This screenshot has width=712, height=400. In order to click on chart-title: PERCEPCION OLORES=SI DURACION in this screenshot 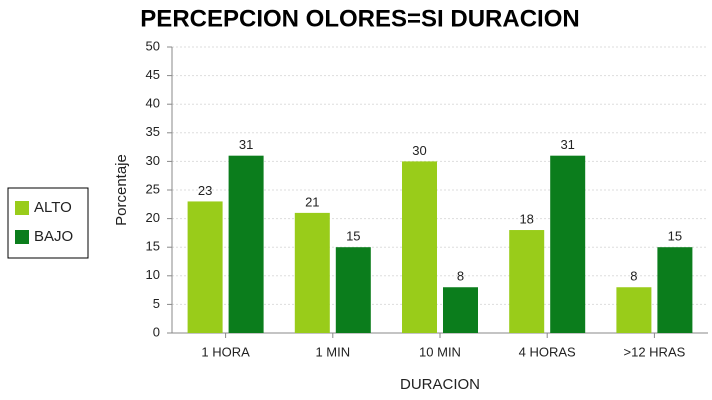, I will do `click(359, 18)`.